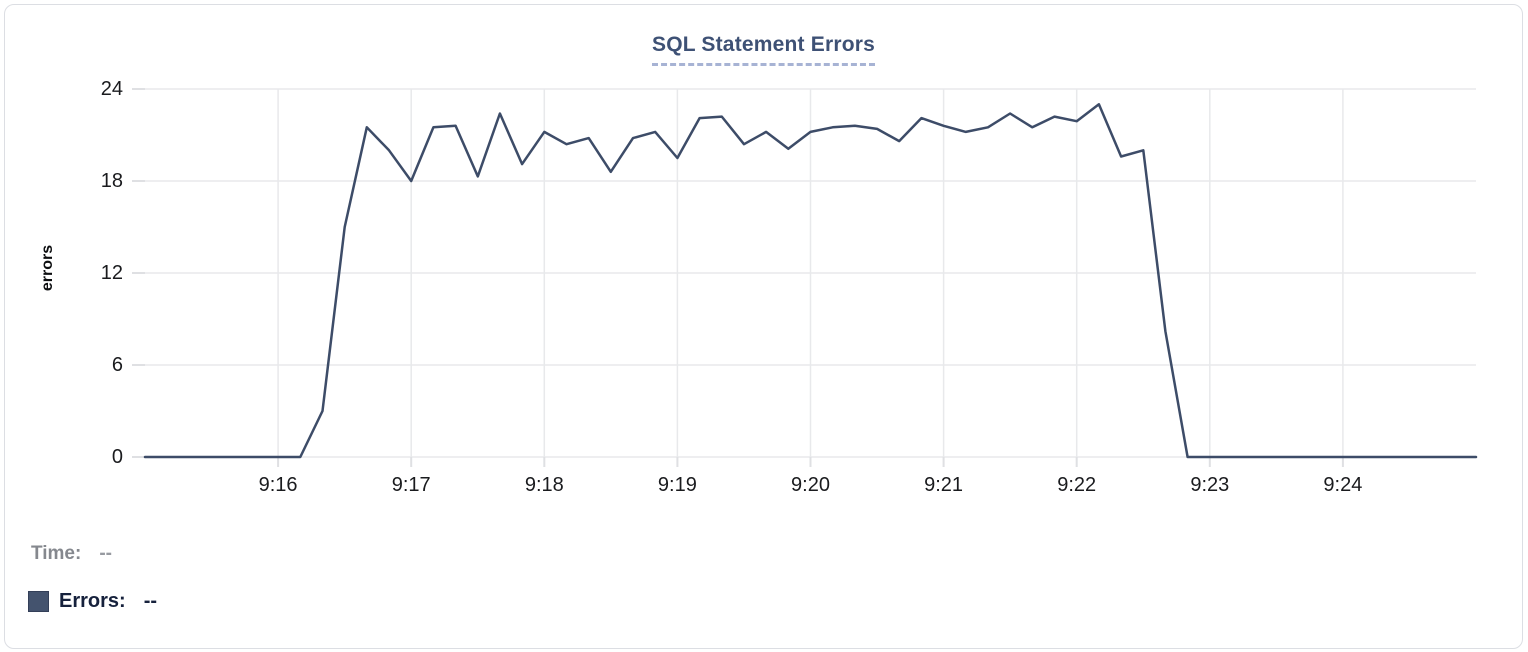  What do you see at coordinates (105, 553) in the screenshot?
I see `time-readout-value: --` at bounding box center [105, 553].